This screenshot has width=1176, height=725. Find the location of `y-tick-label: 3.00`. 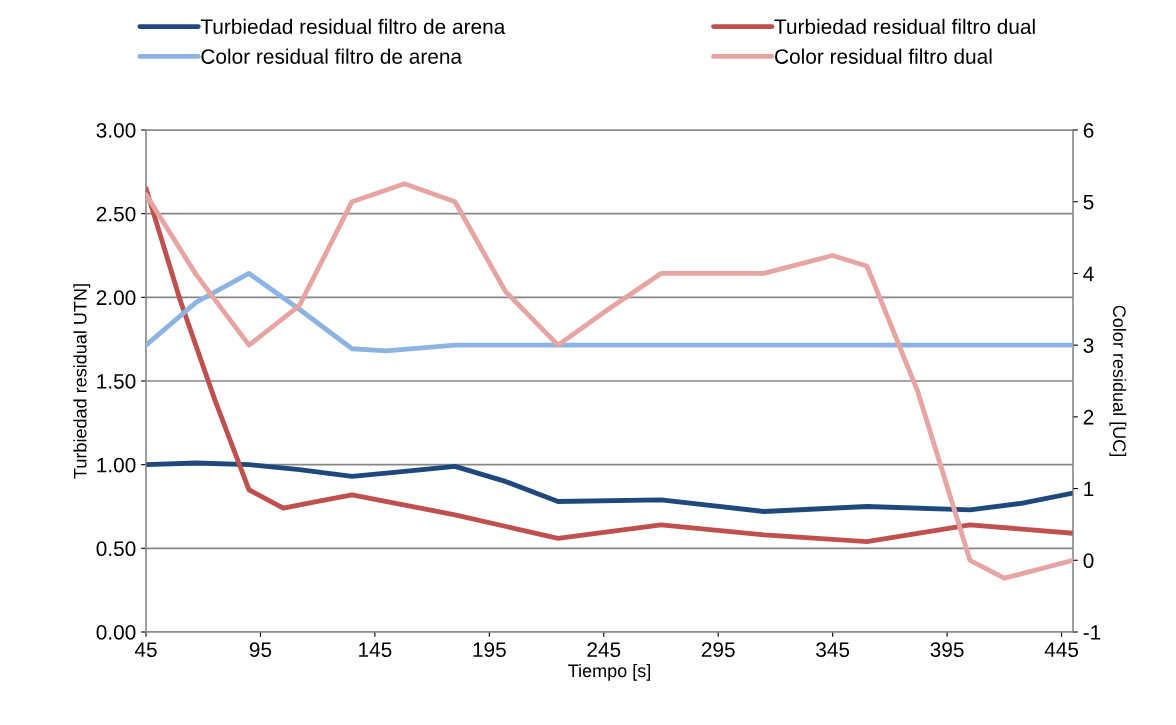

y-tick-label: 3.00 is located at coordinates (116, 130).